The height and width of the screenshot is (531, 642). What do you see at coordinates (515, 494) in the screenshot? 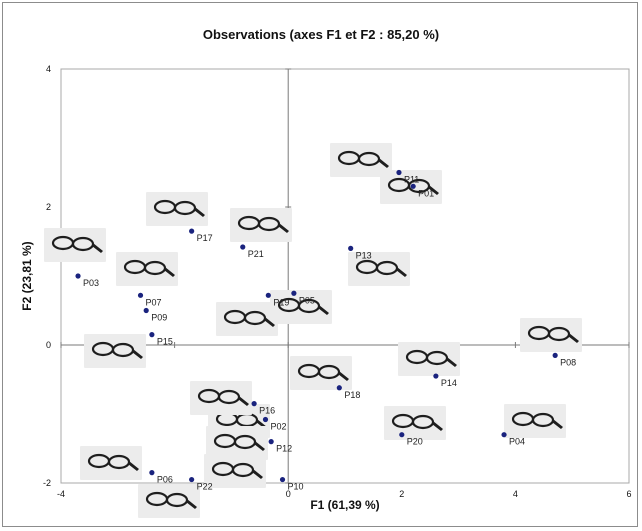
I see `x-tick-label: 4` at bounding box center [515, 494].